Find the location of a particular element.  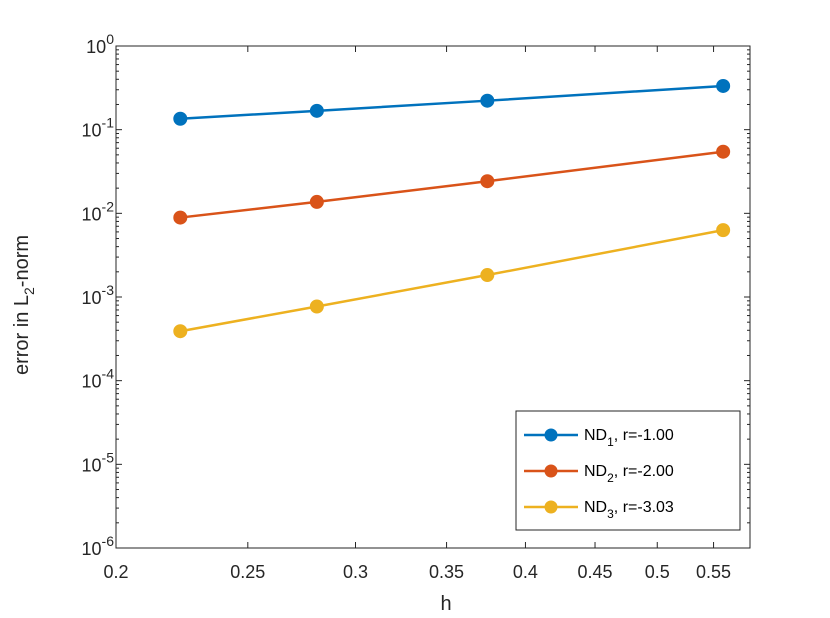

legend-entry-3: ND3, r=-3.03 is located at coordinates (599, 510).